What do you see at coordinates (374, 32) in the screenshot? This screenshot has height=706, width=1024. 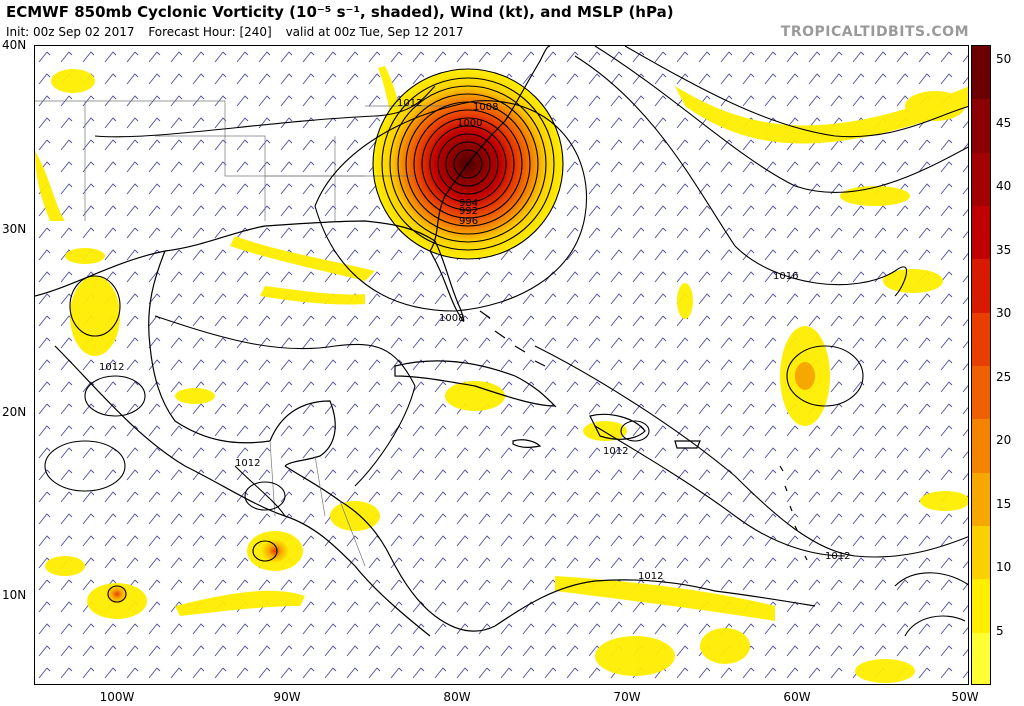 I see `valid-time: valid at 00z Tue, Sep 12 2017` at bounding box center [374, 32].